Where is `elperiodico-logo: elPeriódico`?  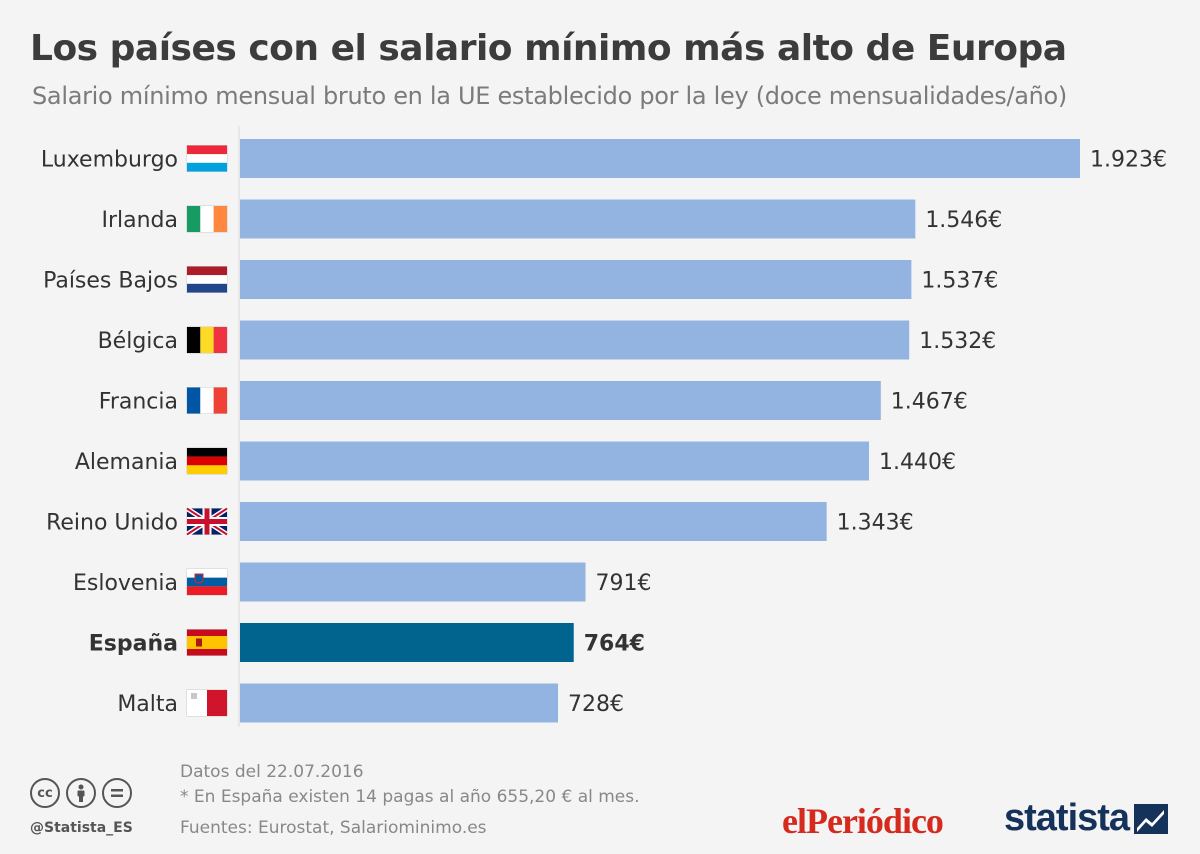
elperiodico-logo: elPeriódico is located at coordinates (863, 821).